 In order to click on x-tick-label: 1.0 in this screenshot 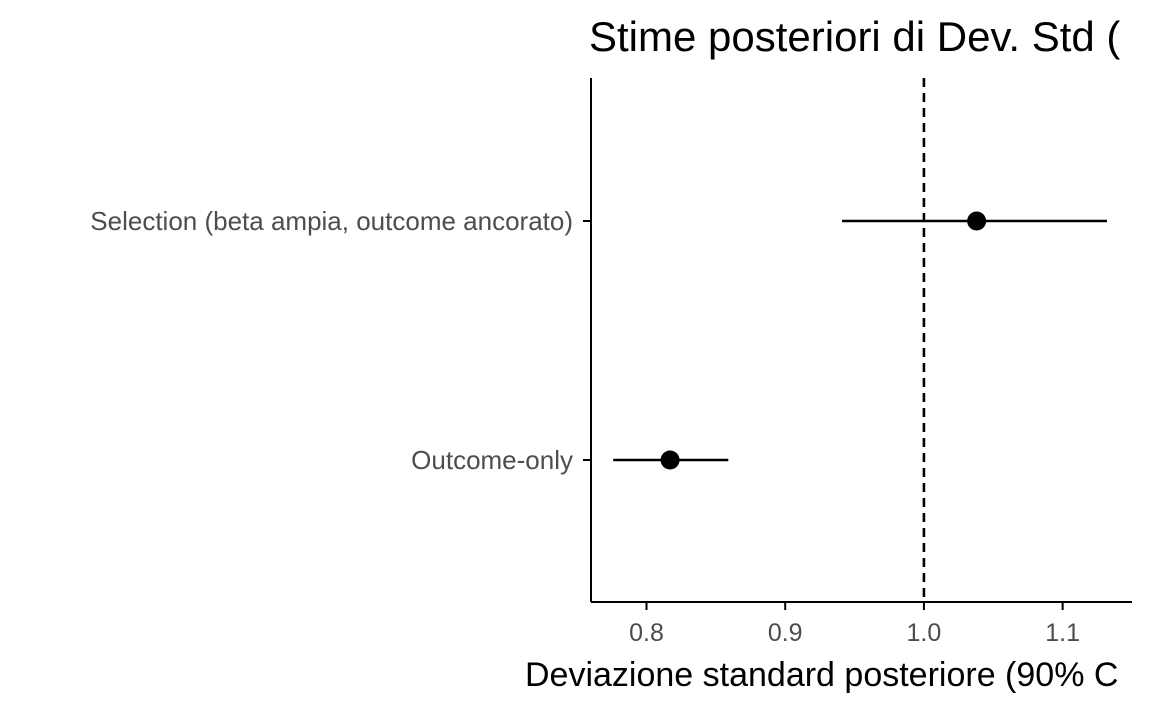, I will do `click(924, 633)`.